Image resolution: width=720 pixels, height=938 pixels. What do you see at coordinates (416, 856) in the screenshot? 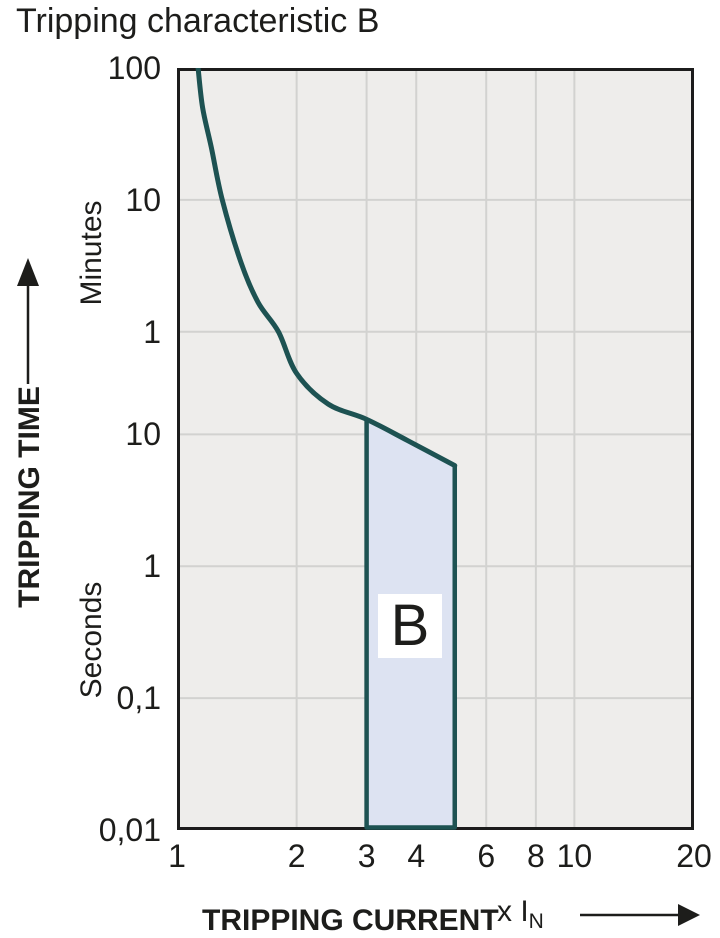
I see `x-tick-label: 4` at bounding box center [416, 856].